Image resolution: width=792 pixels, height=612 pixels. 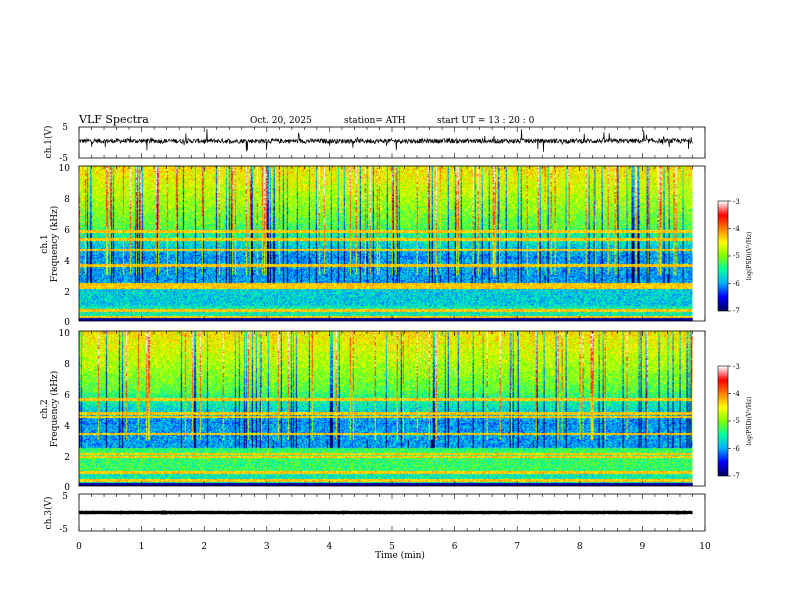 I want to click on ch1-colorbar-tick-m7: -7, so click(x=736, y=311).